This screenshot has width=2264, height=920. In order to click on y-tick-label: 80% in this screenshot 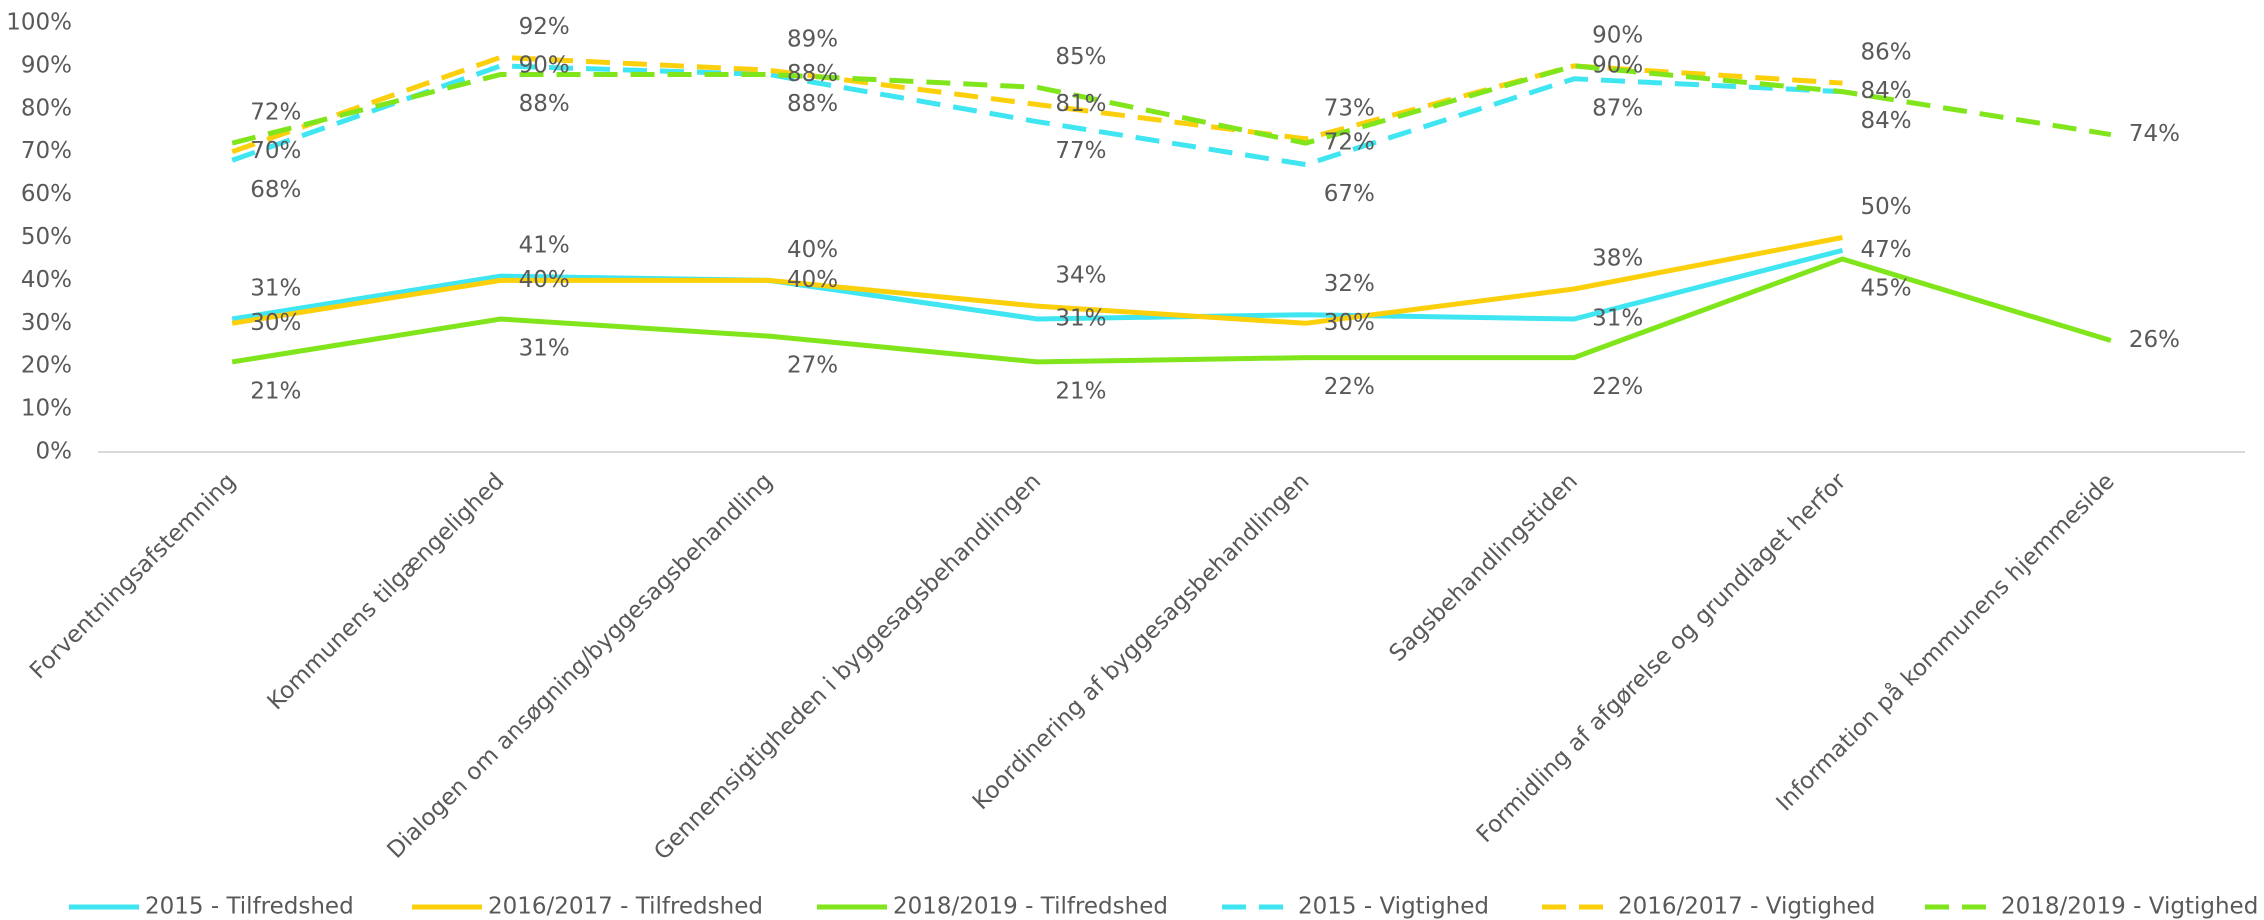, I will do `click(46, 108)`.